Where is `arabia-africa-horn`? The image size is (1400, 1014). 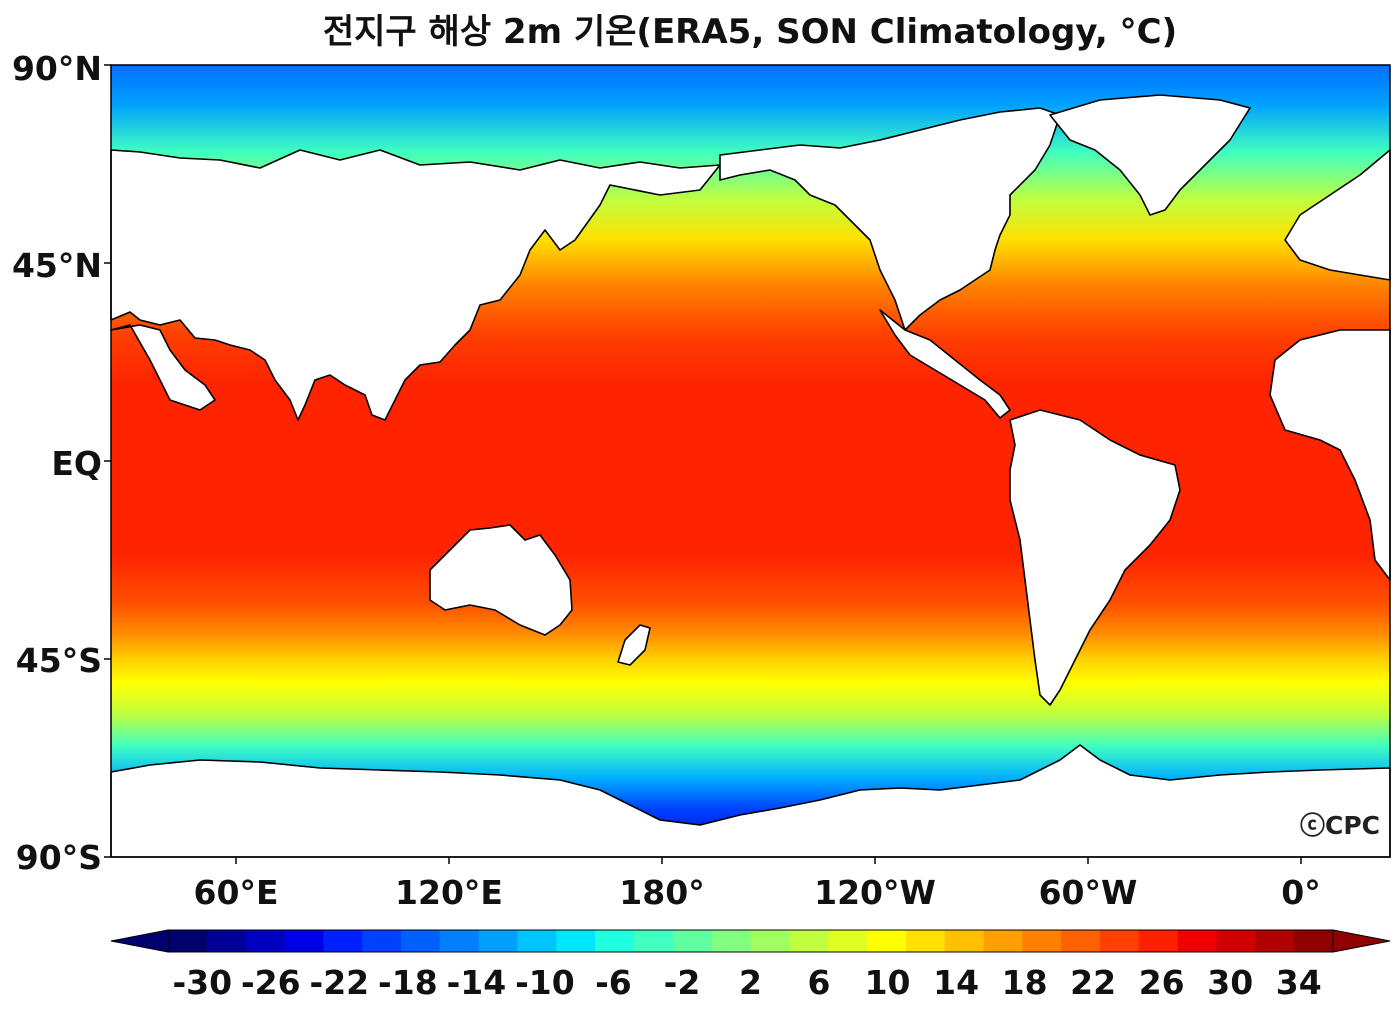
arabia-africa-horn is located at coordinates (163, 367).